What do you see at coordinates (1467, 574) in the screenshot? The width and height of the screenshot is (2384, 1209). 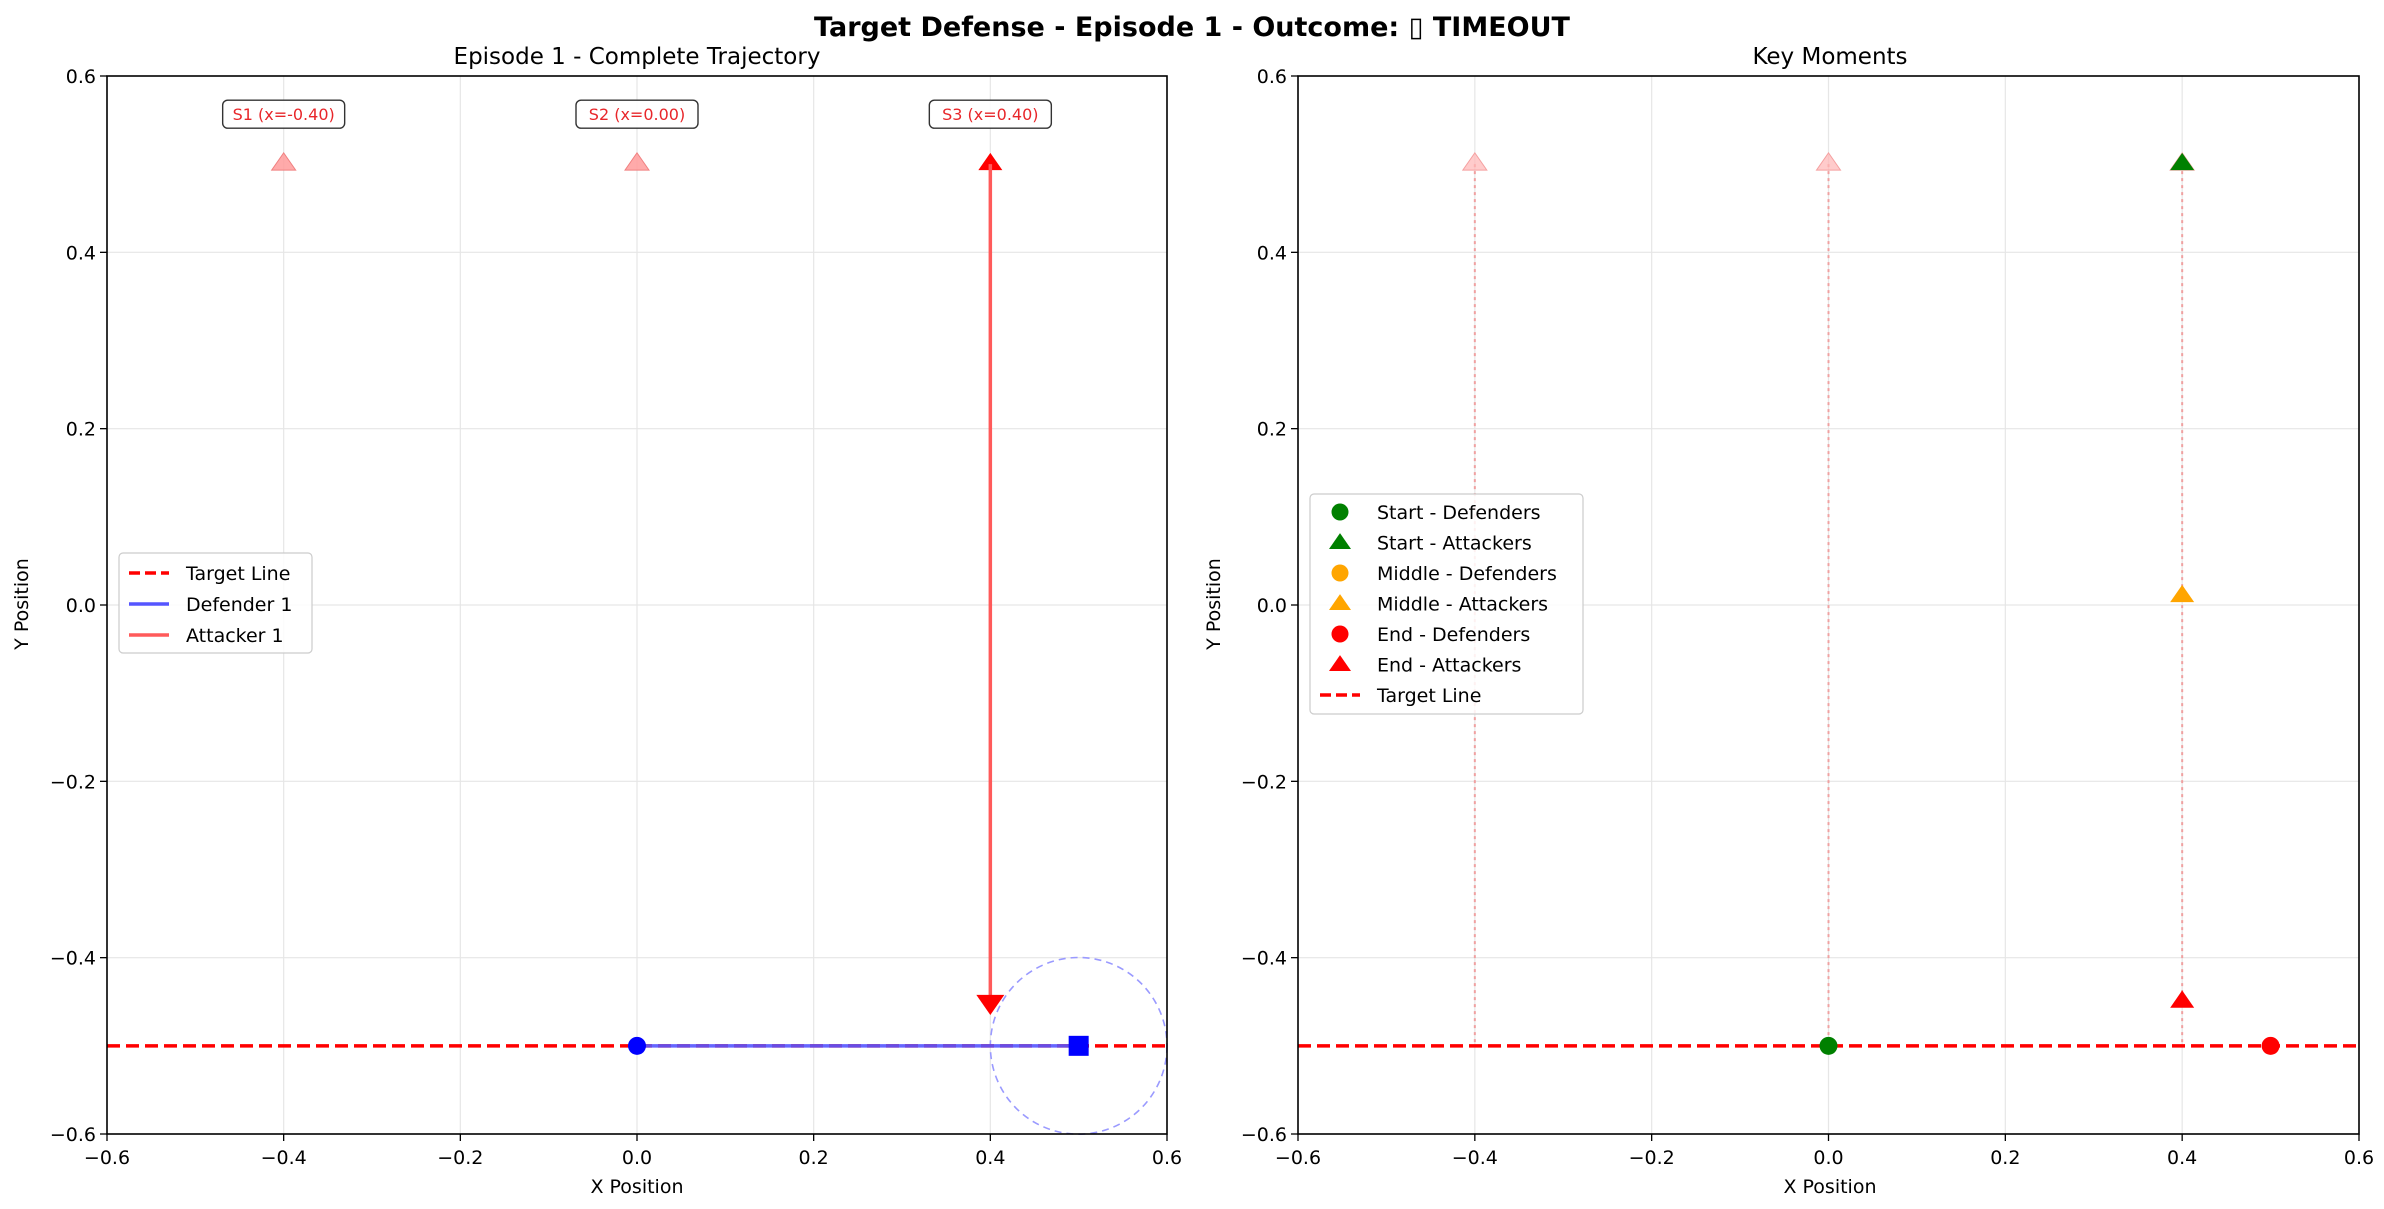 I see `legend-label: Middle - Defenders` at bounding box center [1467, 574].